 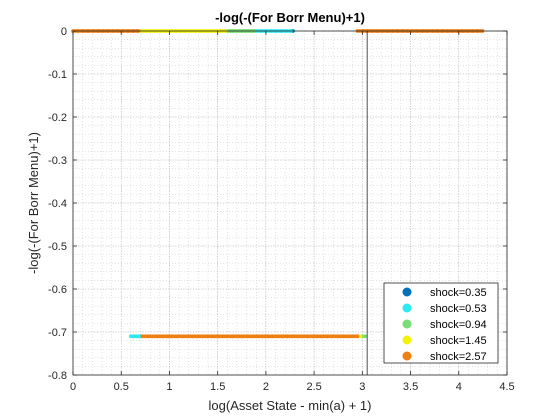 I want to click on x-tick-label: 1, so click(x=169, y=387).